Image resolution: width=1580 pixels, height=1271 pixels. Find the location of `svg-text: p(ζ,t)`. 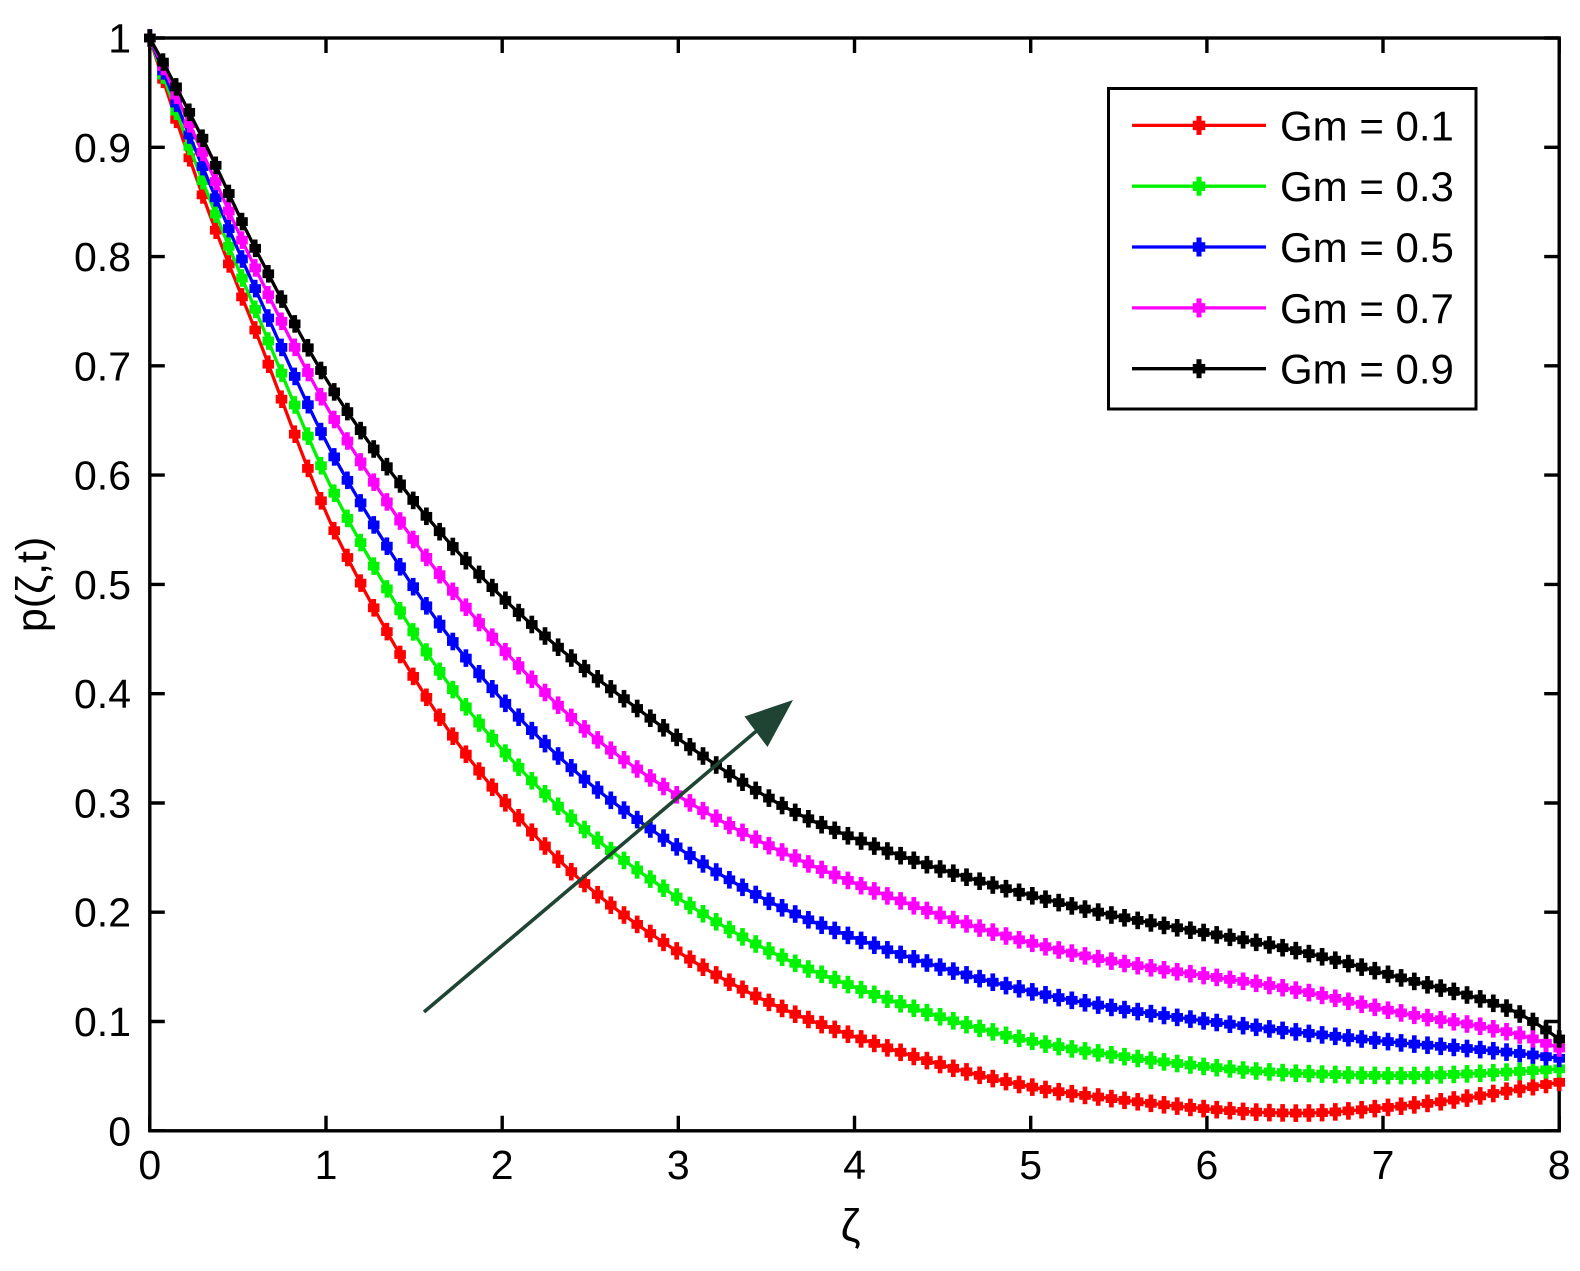

svg-text: p(ζ,t) is located at coordinates (32, 584).